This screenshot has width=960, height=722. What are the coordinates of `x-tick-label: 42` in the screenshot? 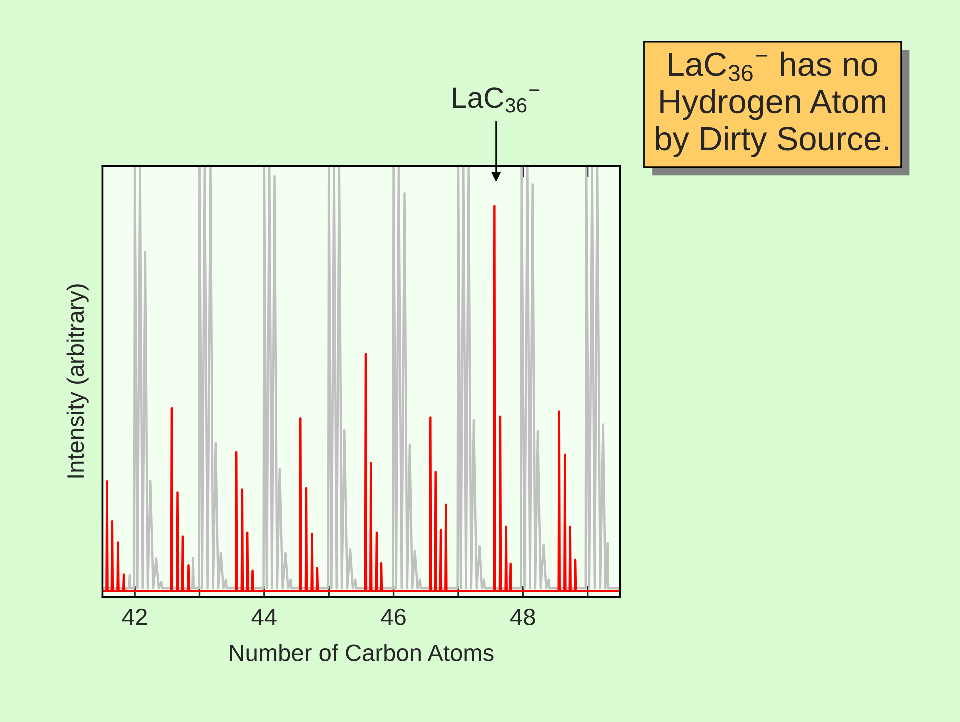 It's located at (135, 617).